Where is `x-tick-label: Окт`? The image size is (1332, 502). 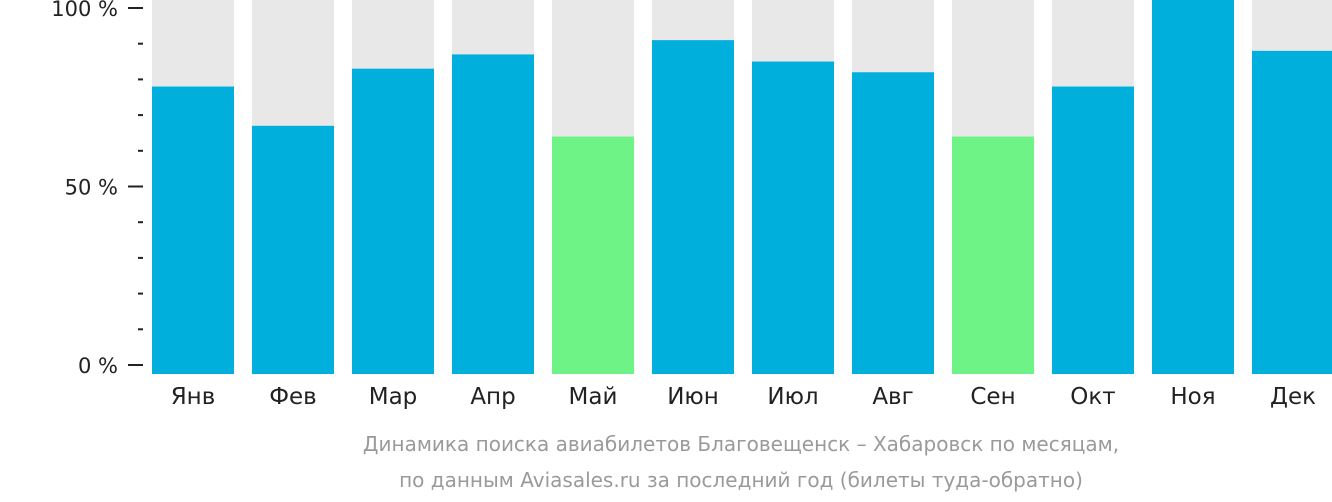 x-tick-label: Окт is located at coordinates (1092, 397).